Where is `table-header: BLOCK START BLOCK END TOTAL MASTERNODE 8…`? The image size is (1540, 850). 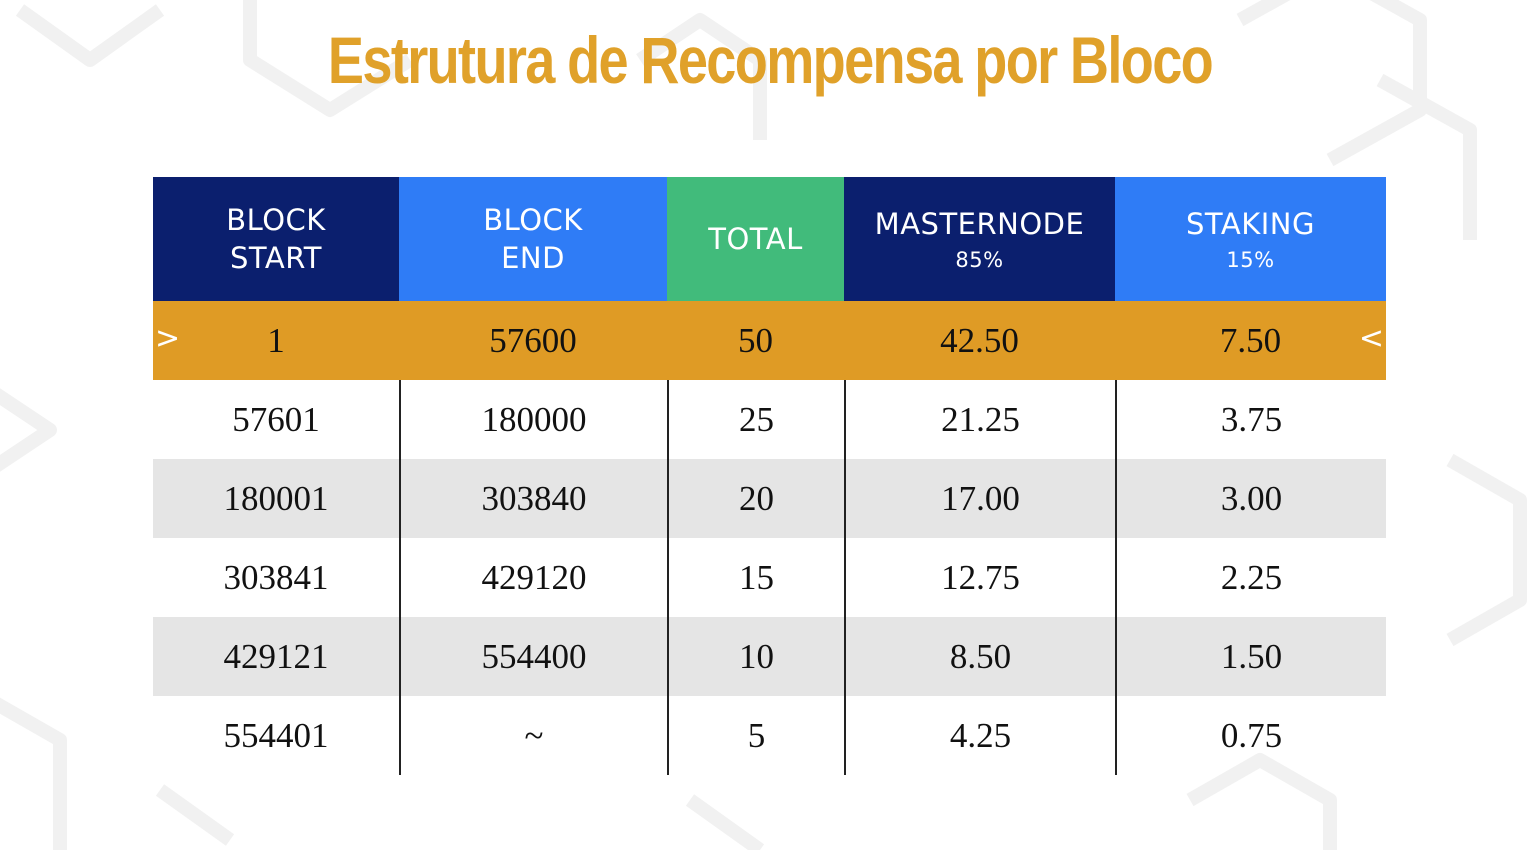
table-header: BLOCK START BLOCK END TOTAL MASTERNODE 8… is located at coordinates (769, 239).